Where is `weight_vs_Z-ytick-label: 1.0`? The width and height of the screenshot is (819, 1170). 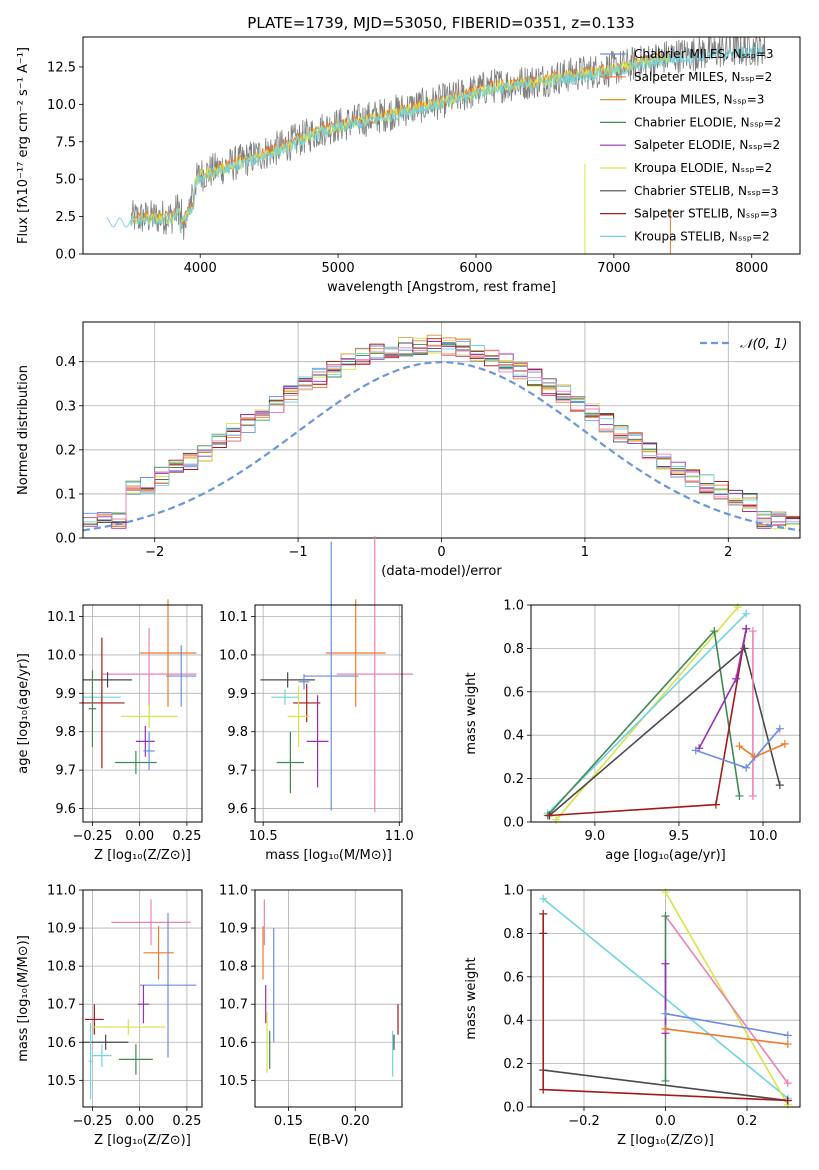
weight_vs_Z-ytick-label: 1.0 is located at coordinates (513, 891).